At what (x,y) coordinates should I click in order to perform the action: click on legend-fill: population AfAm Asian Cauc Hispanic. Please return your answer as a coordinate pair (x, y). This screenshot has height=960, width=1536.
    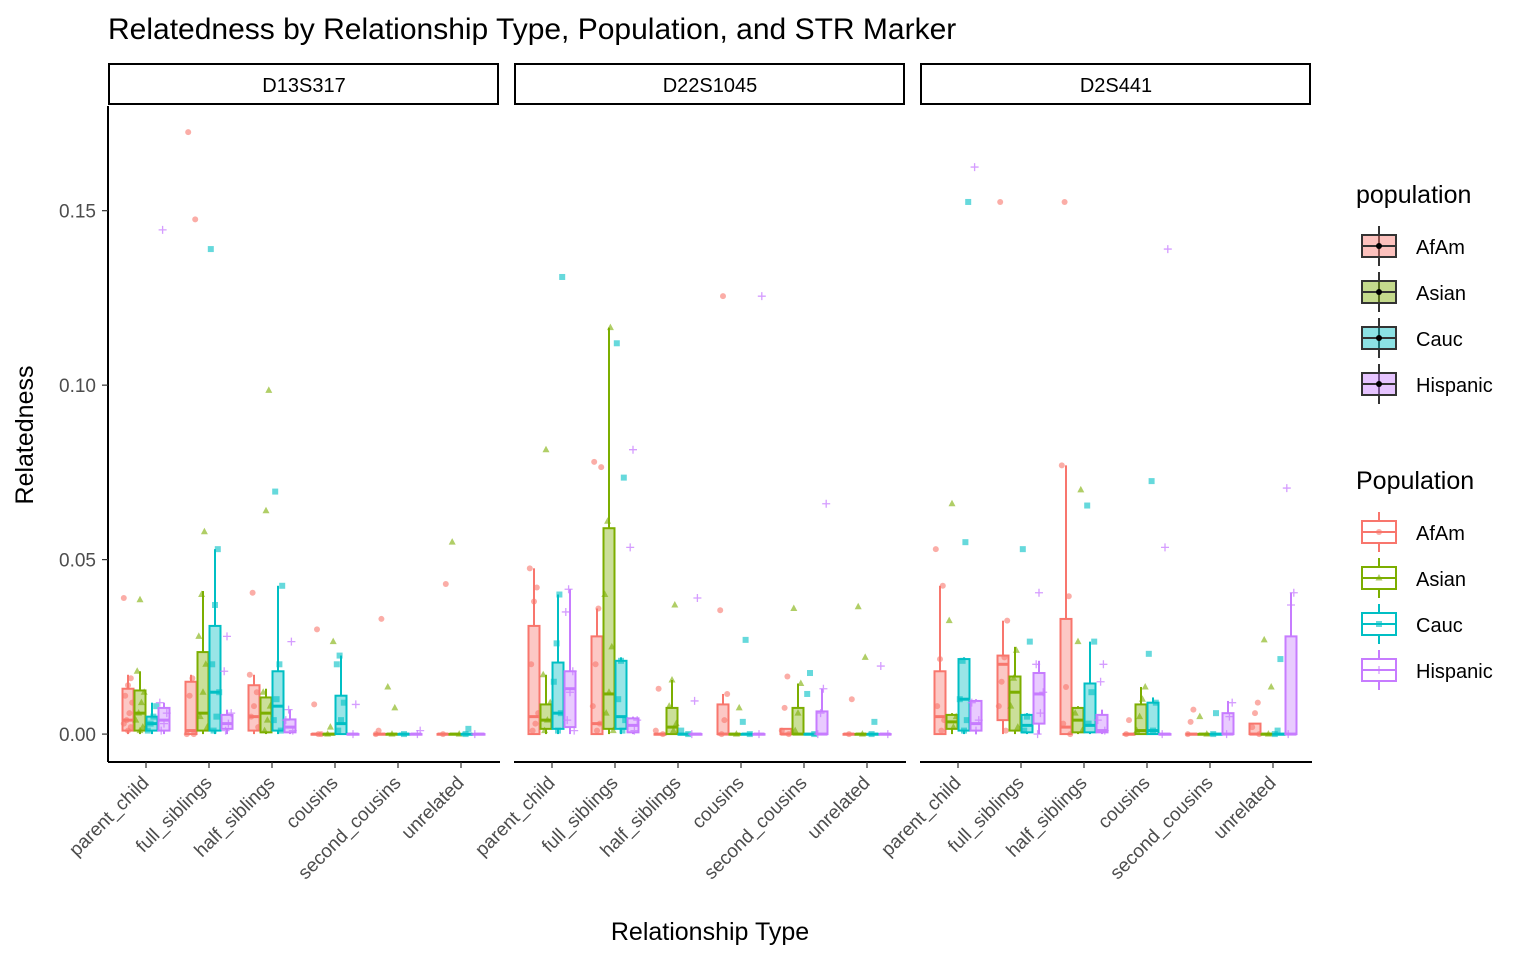
    Looking at the image, I should click on (1424, 292).